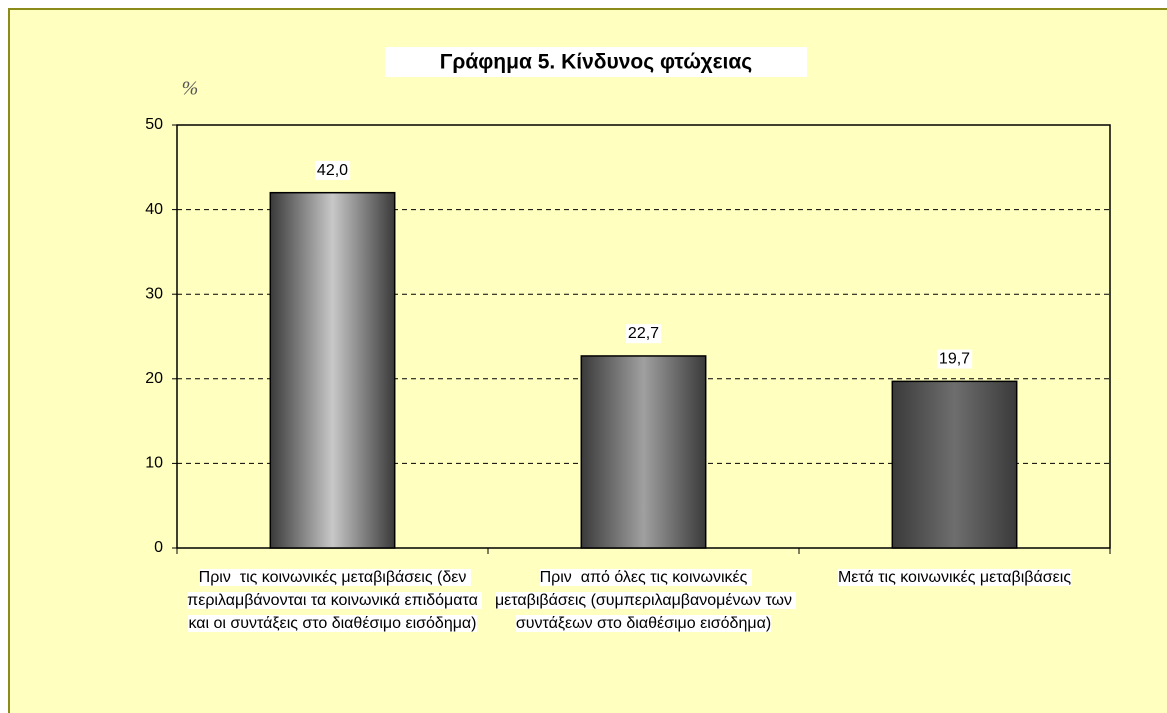 The height and width of the screenshot is (713, 1167). I want to click on y-tick-label: 30, so click(154, 293).